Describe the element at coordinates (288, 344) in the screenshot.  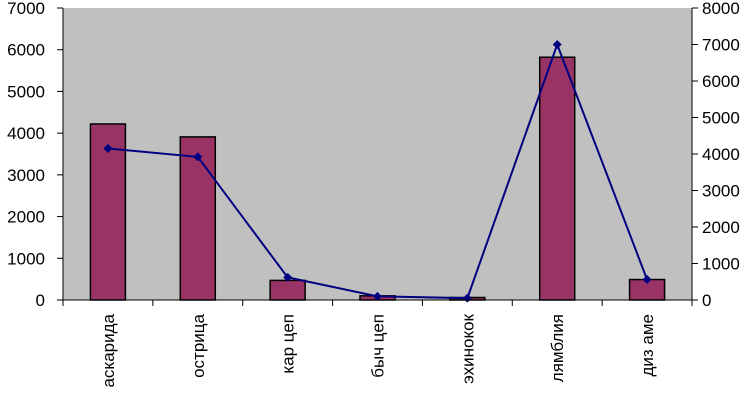
I see `category-label: кар цеп` at that location.